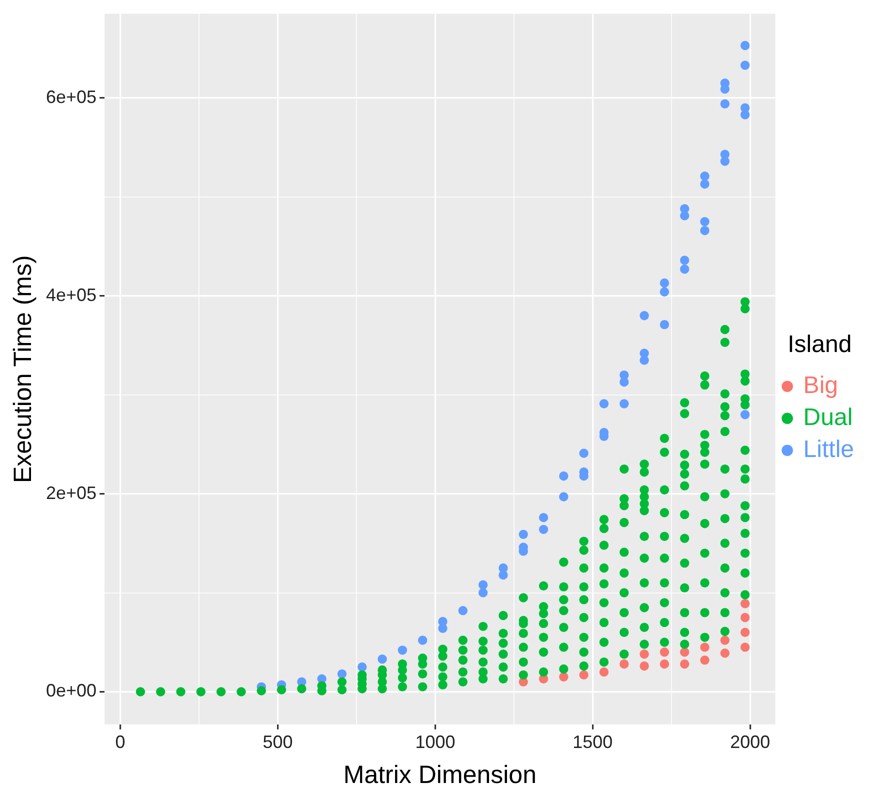 The image size is (869, 800). Describe the element at coordinates (22, 369) in the screenshot. I see `y-axis-title: Execution Time (ms)` at that location.